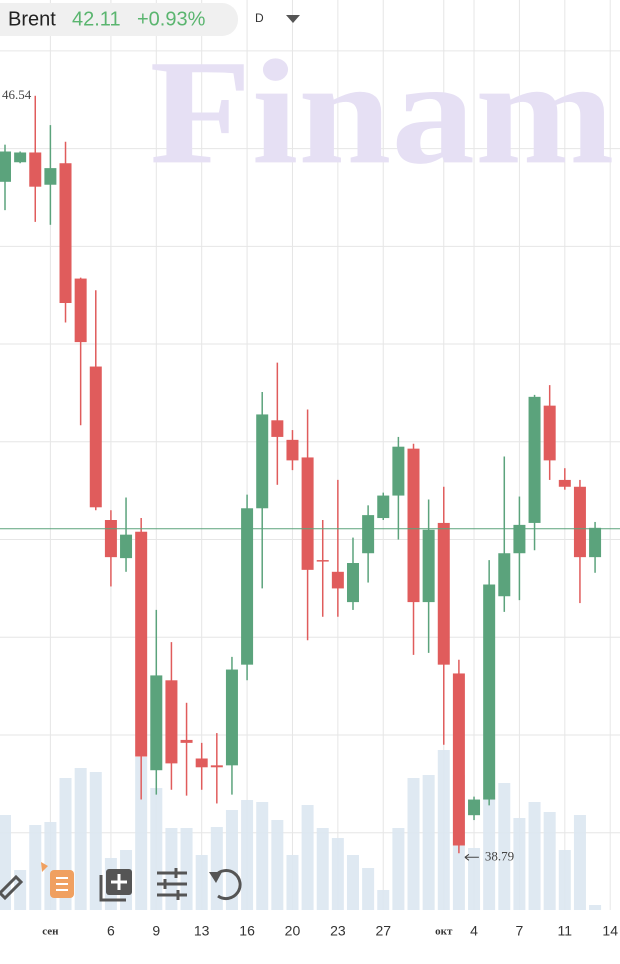 The image size is (620, 964). I want to click on dropdown-arrow, so click(293, 19).